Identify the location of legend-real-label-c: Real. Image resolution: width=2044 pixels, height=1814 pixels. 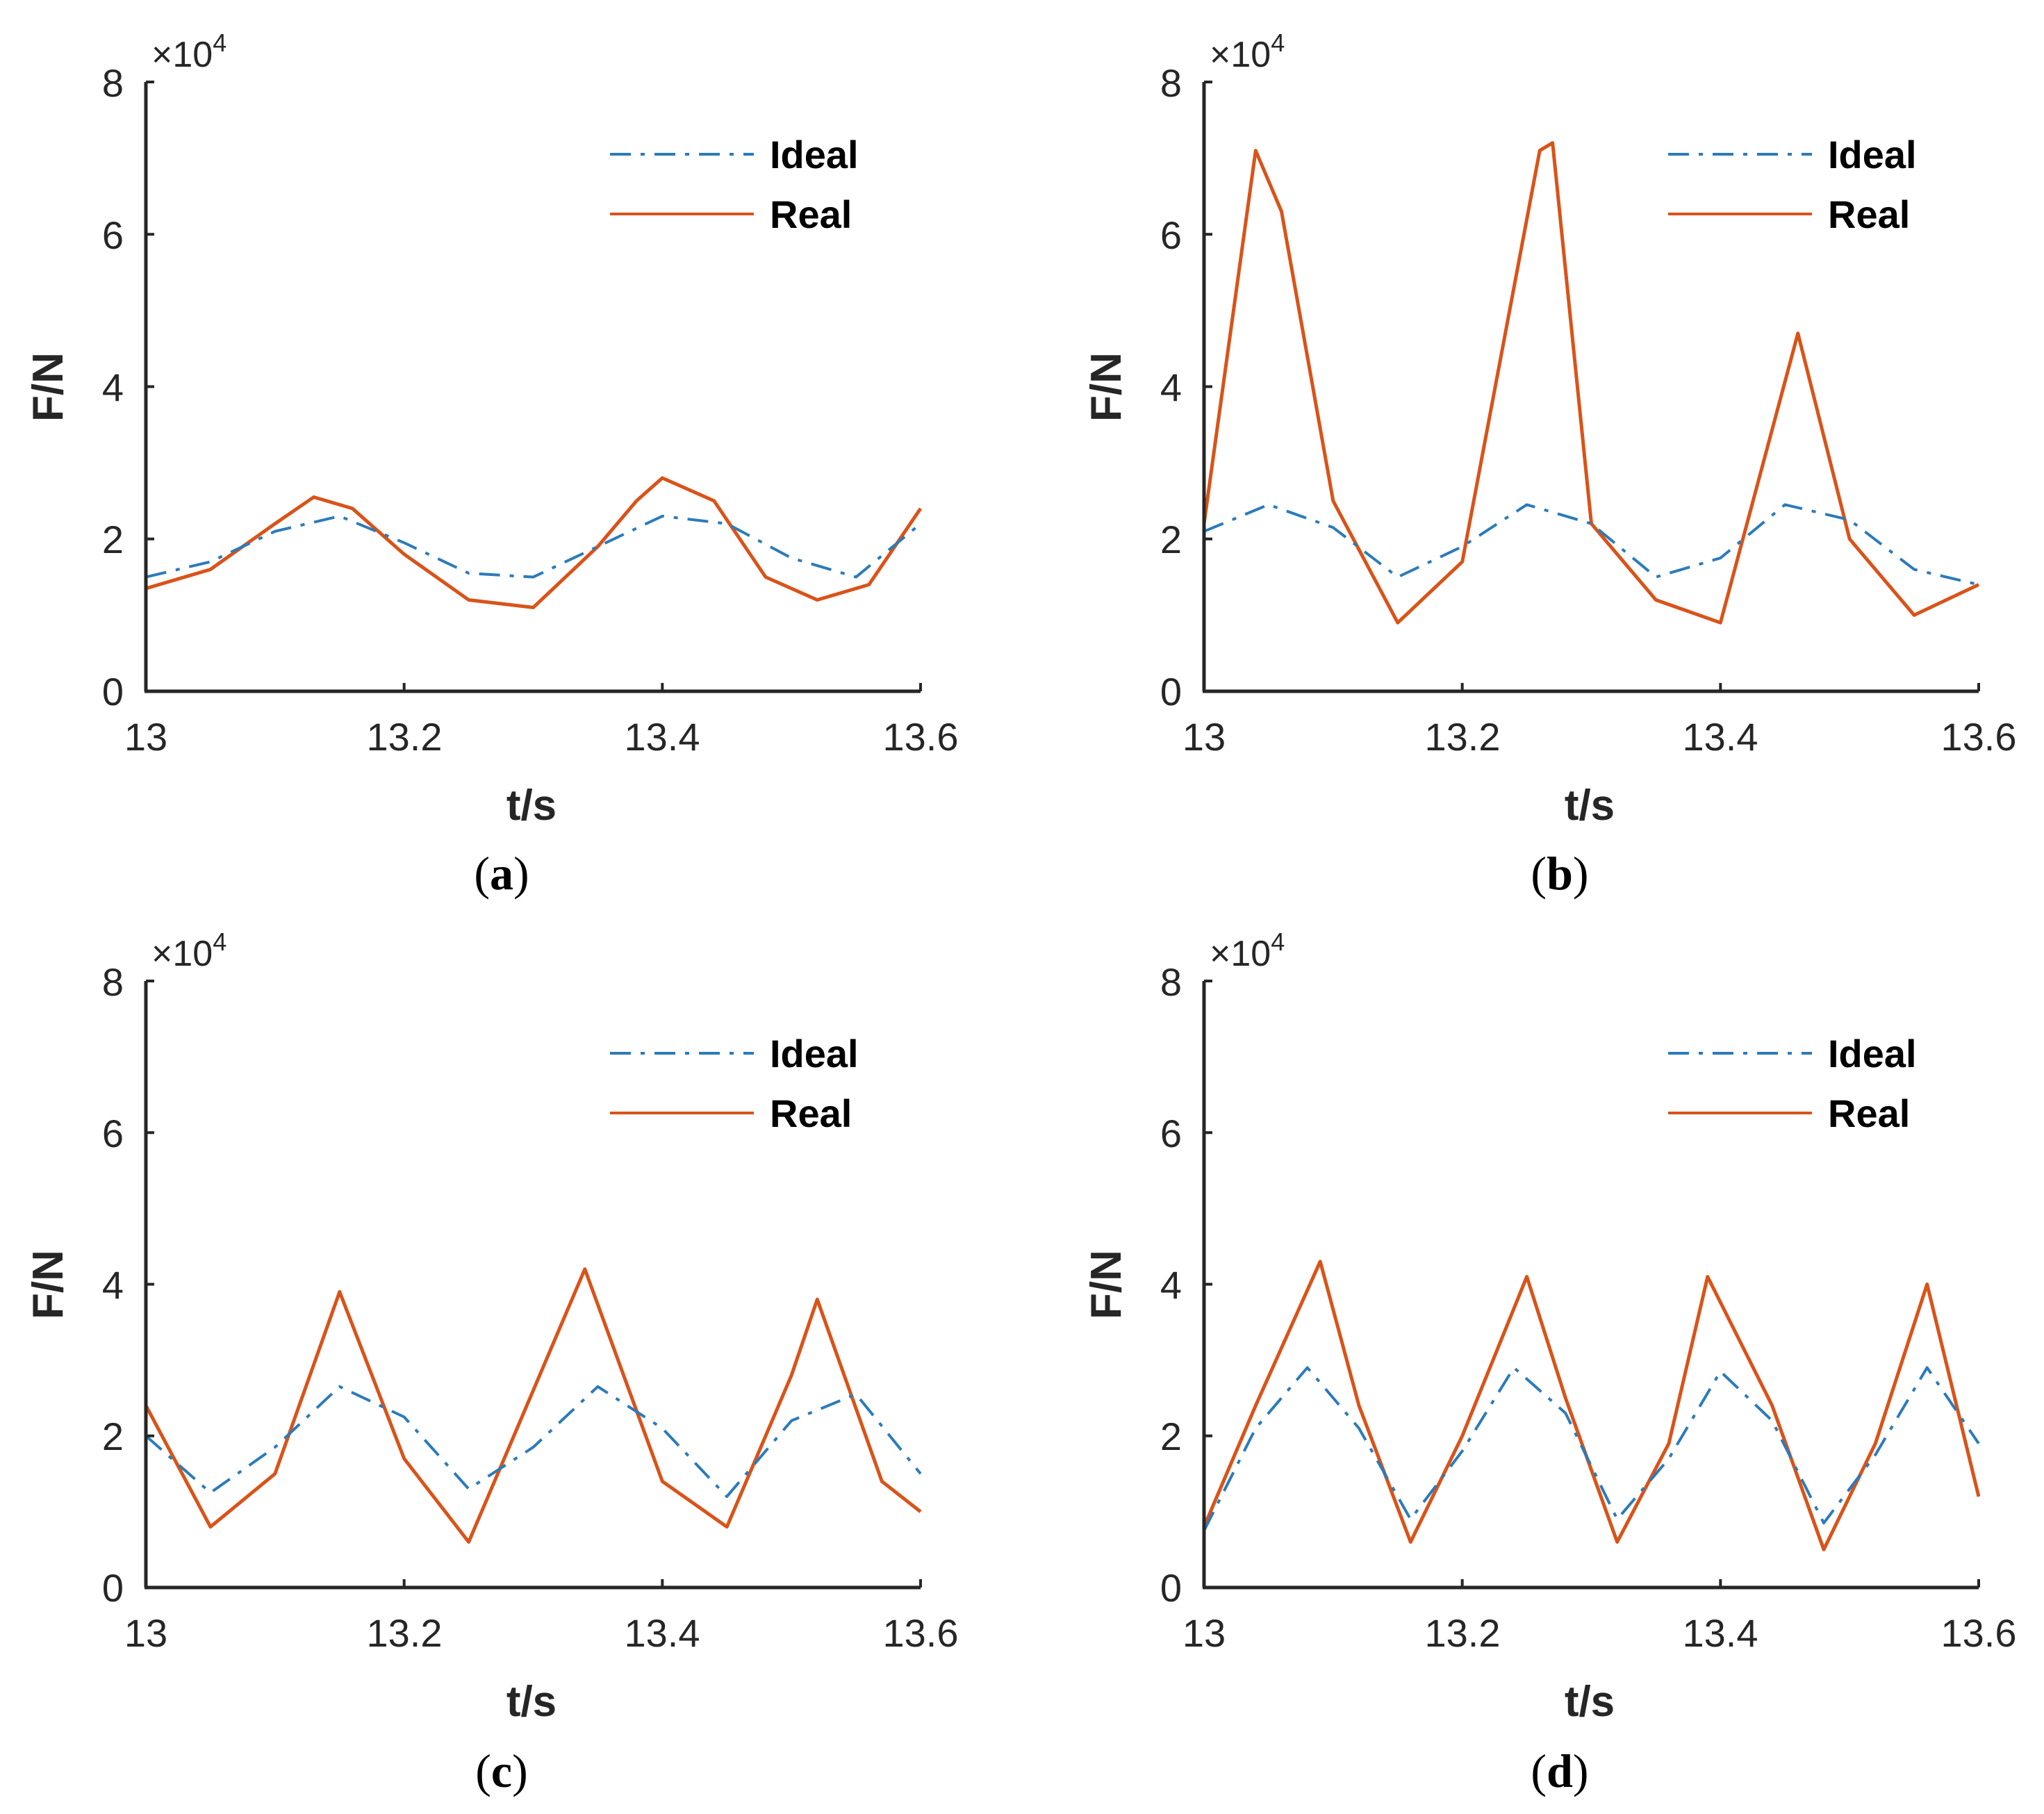
(811, 1113).